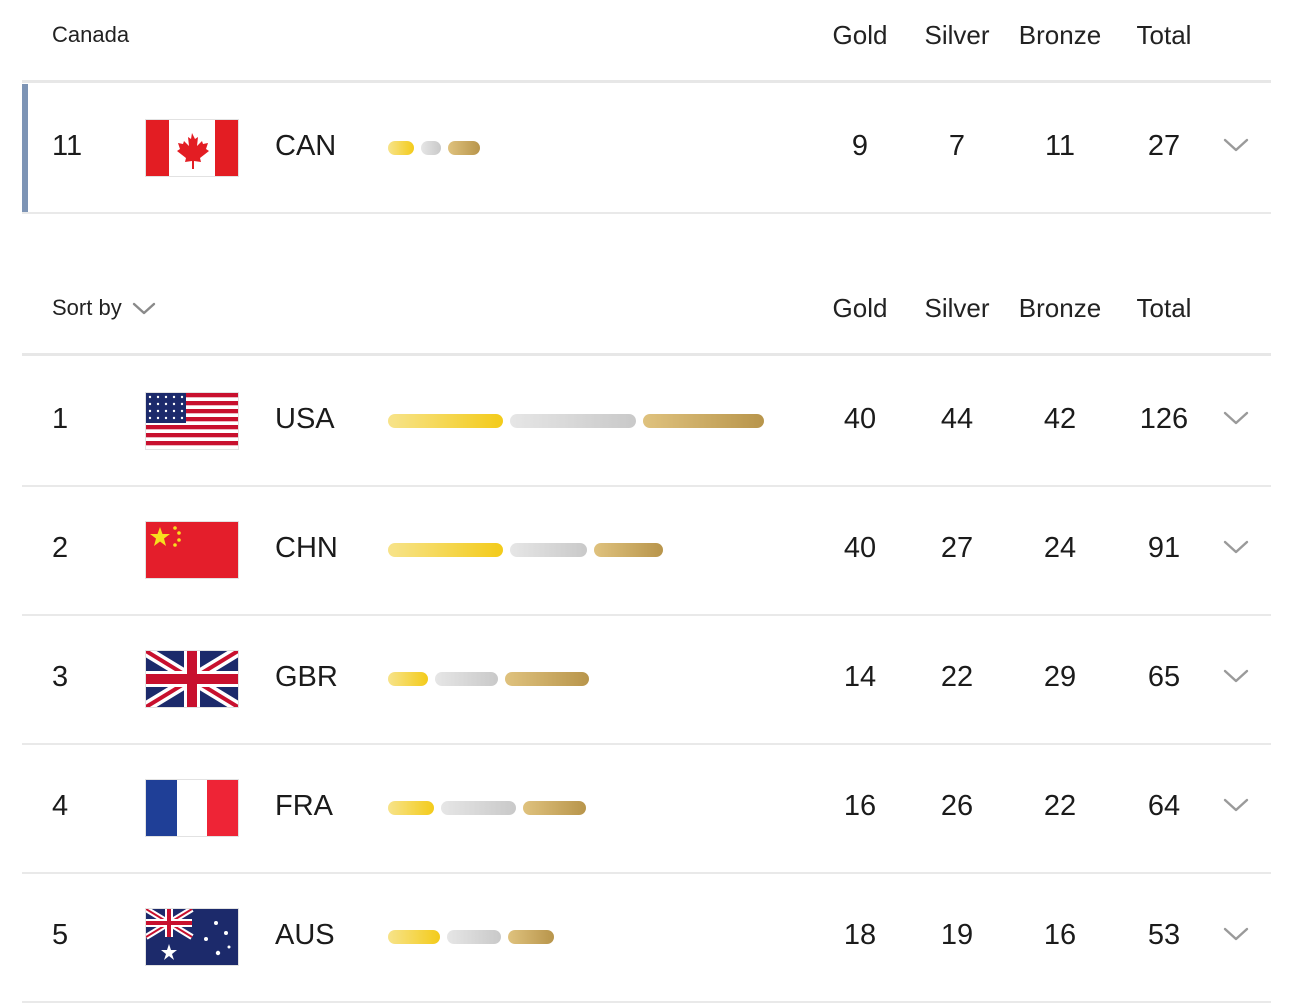  What do you see at coordinates (1060, 419) in the screenshot?
I see `bronze-count: 42` at bounding box center [1060, 419].